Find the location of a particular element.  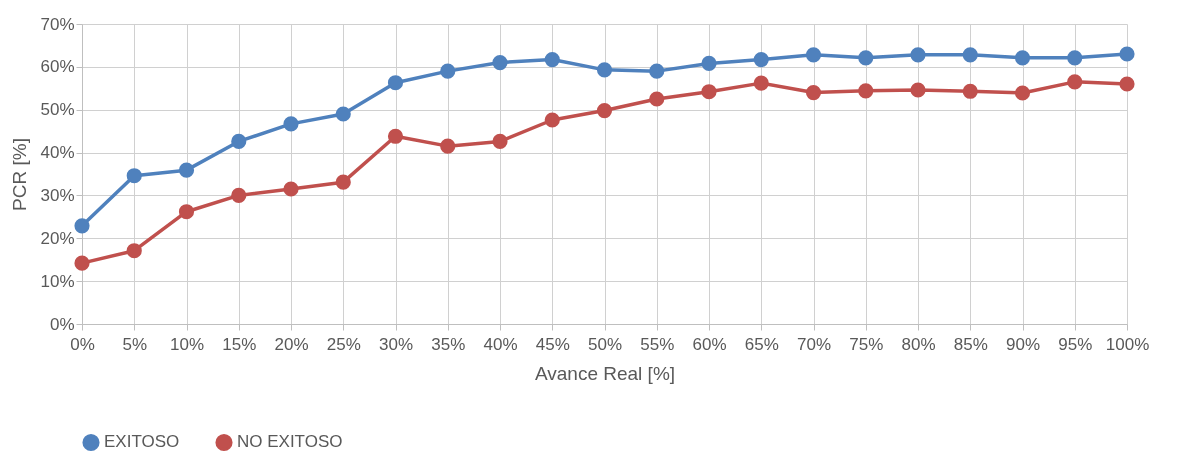

x-tick-label: 95% is located at coordinates (1075, 344).